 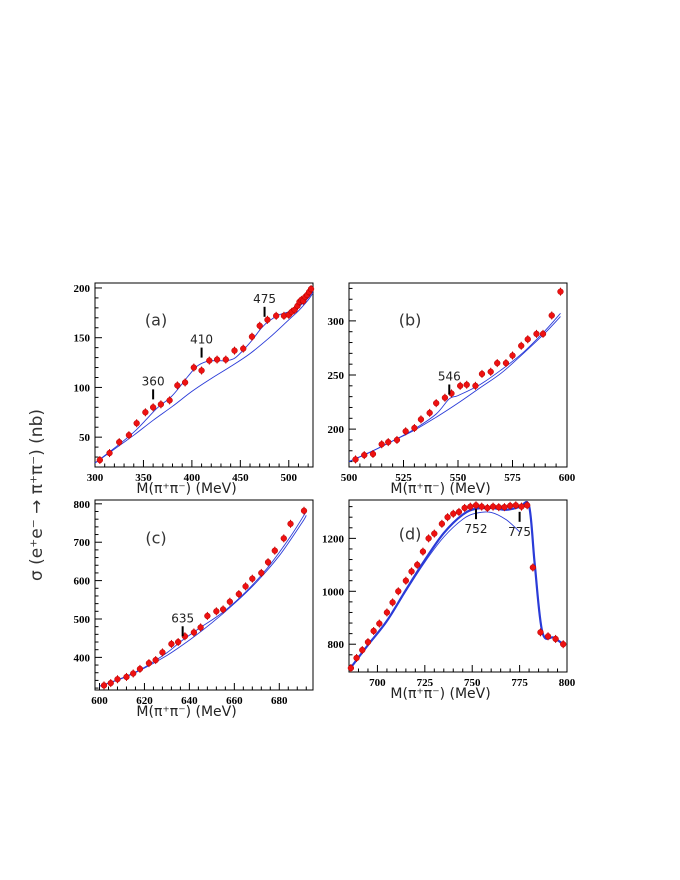 What do you see at coordinates (95, 478) in the screenshot?
I see `x-tick-label: 300` at bounding box center [95, 478].